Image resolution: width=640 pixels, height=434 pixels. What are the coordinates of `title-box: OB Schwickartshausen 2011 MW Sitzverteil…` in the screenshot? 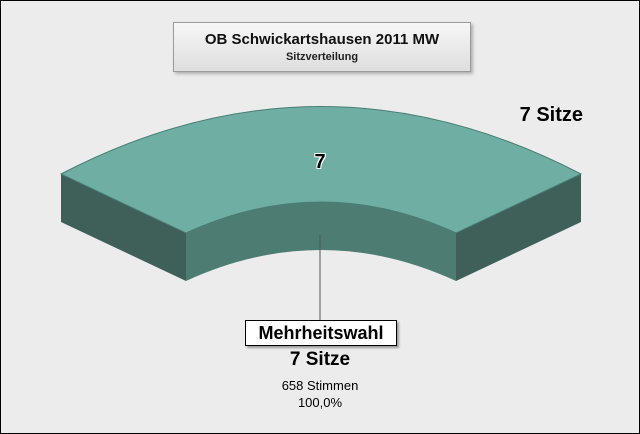 It's located at (322, 47).